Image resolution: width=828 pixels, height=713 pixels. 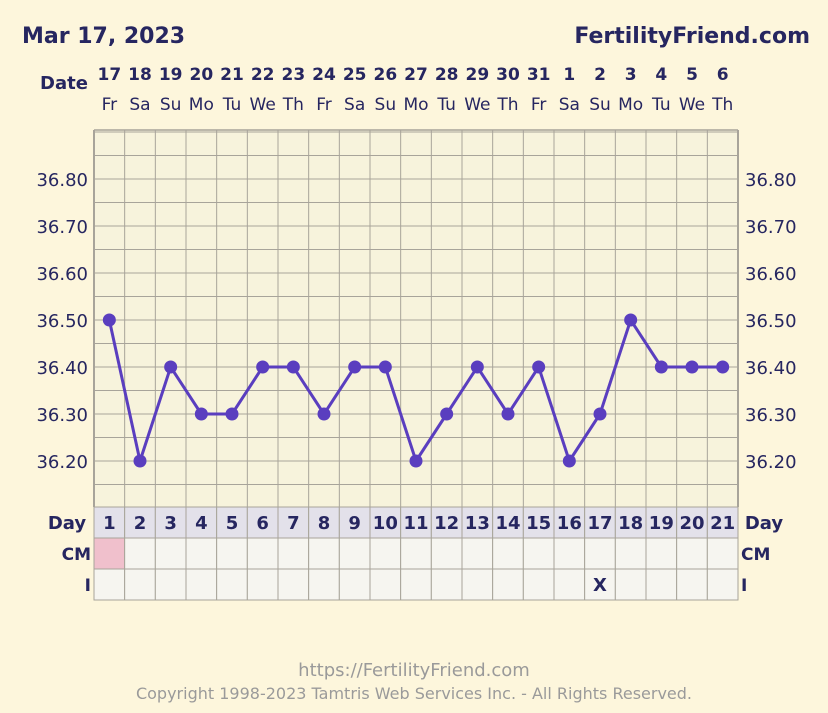 I want to click on day-number: 14, so click(x=507, y=523).